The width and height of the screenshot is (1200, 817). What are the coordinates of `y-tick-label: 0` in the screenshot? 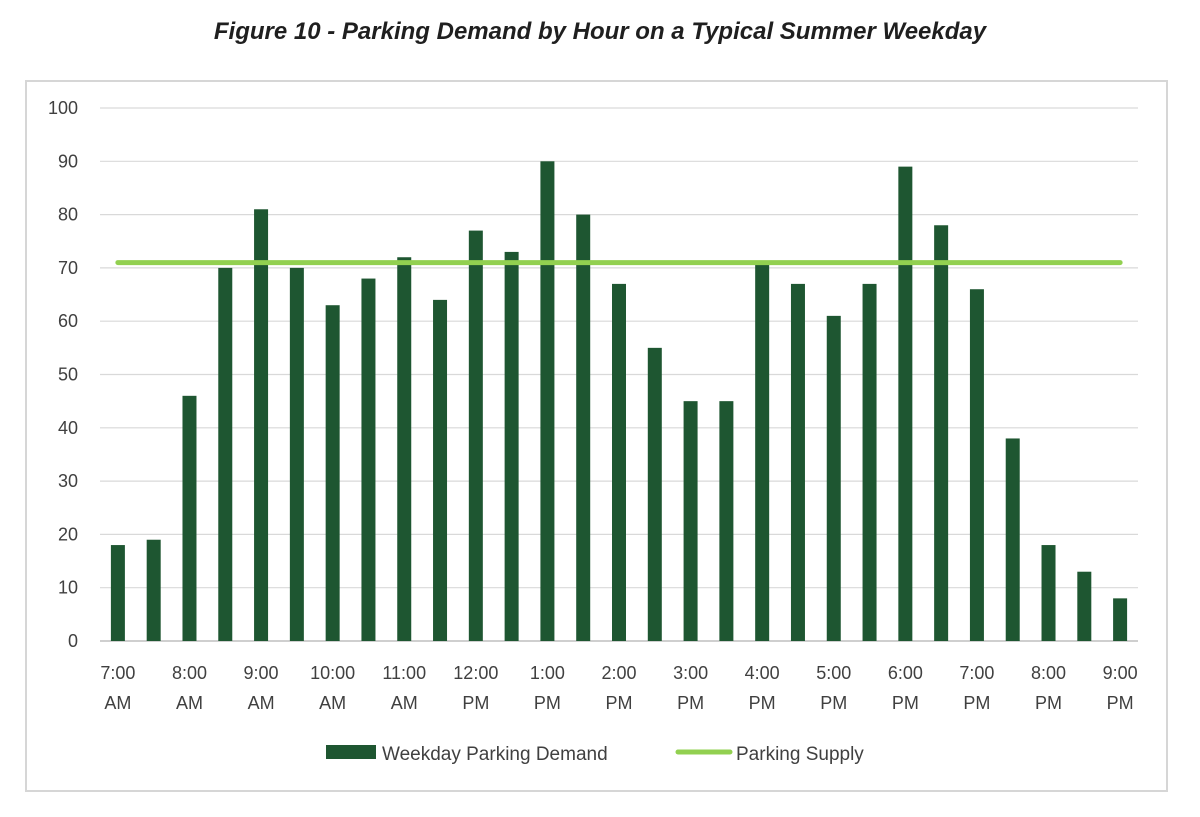 It's located at (73, 641).